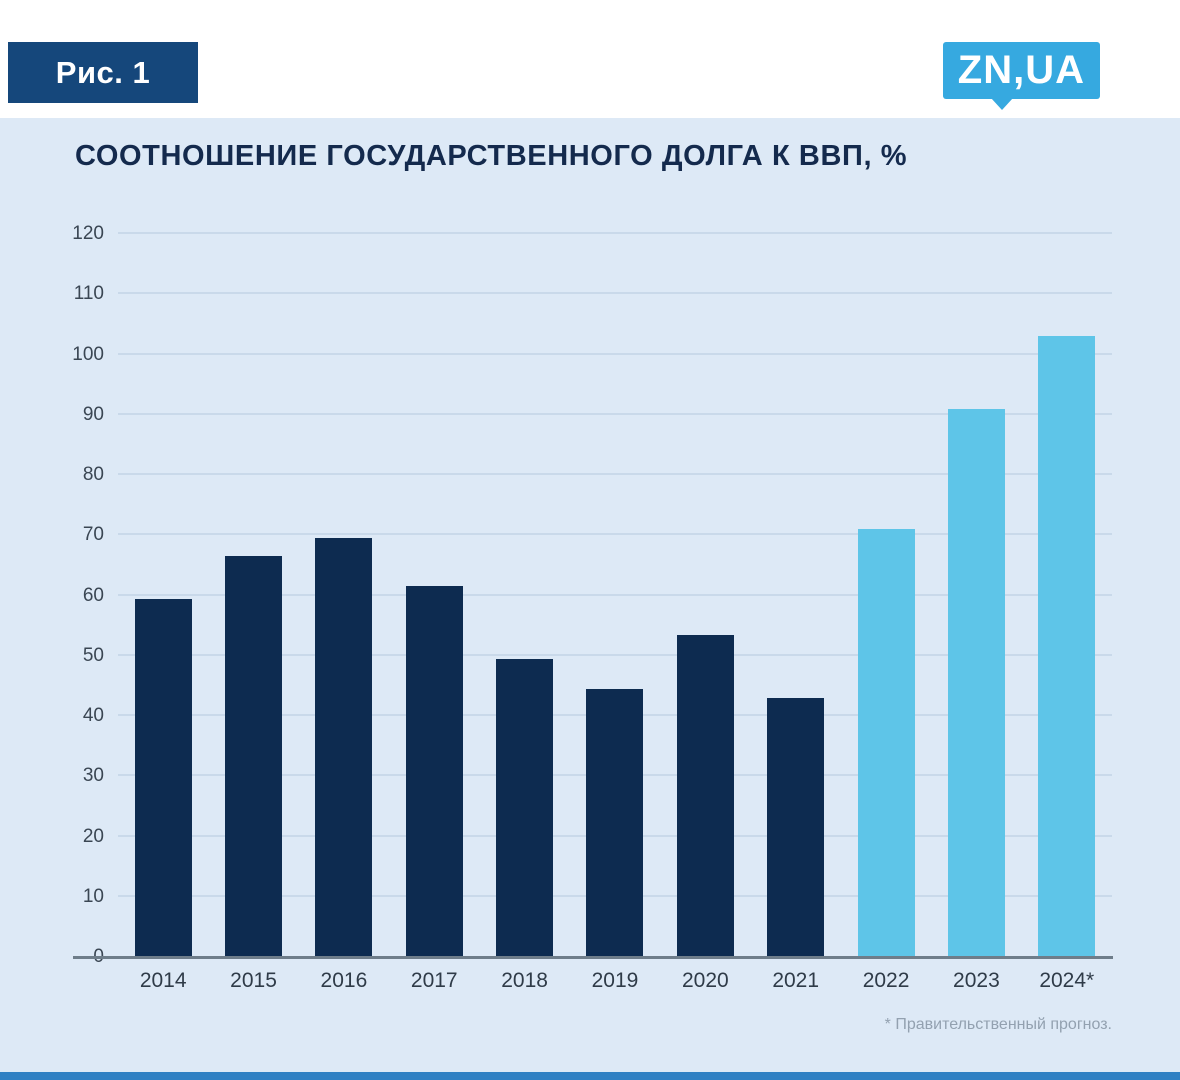  I want to click on y-tick-label: 90, so click(93, 414).